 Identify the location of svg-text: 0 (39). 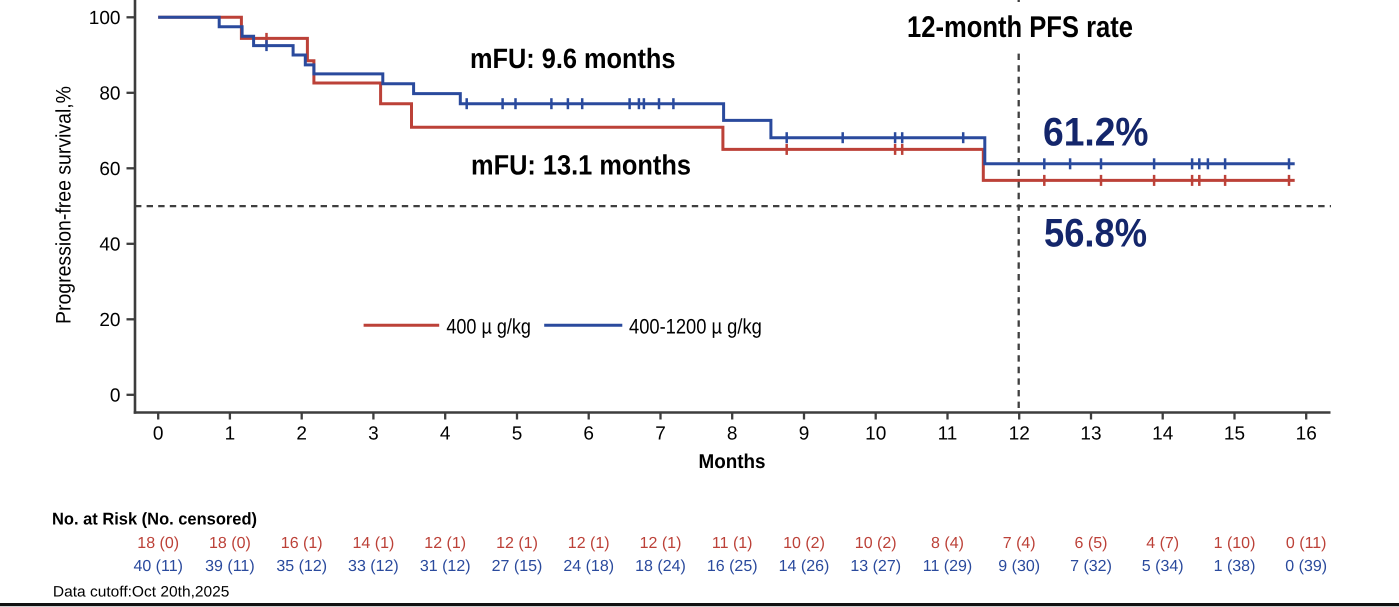
(1306, 566).